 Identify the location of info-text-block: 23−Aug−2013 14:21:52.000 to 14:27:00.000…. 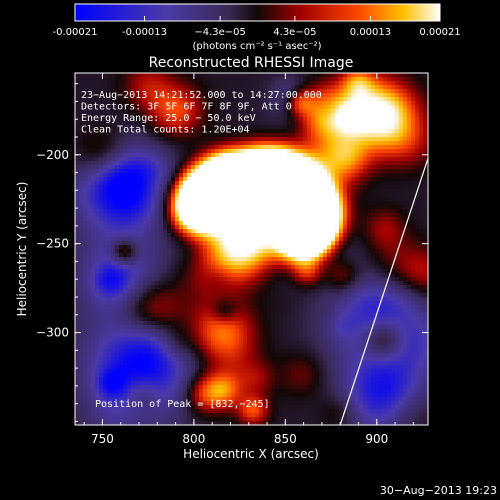
(201, 113).